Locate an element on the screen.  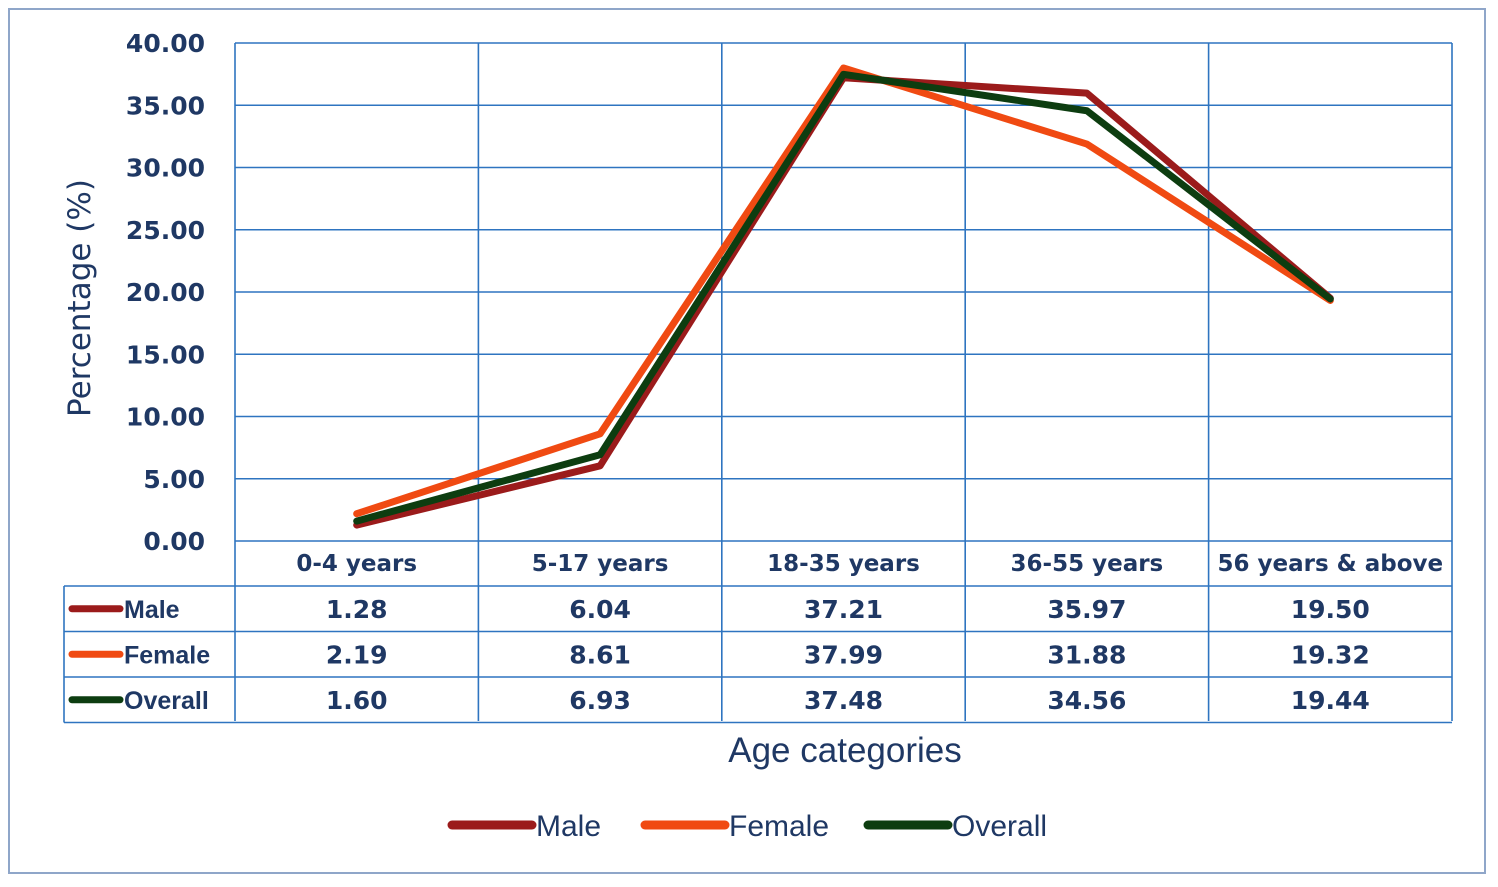
table-cell: 35.97 is located at coordinates (1086, 609).